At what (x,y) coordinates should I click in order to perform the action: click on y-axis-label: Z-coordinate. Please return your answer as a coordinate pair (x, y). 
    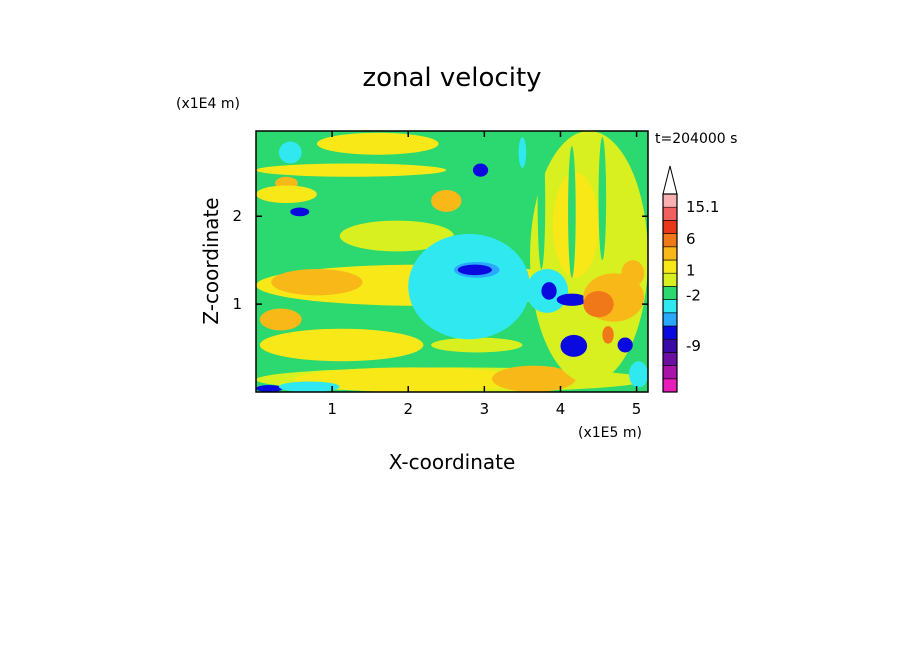
    Looking at the image, I should click on (211, 260).